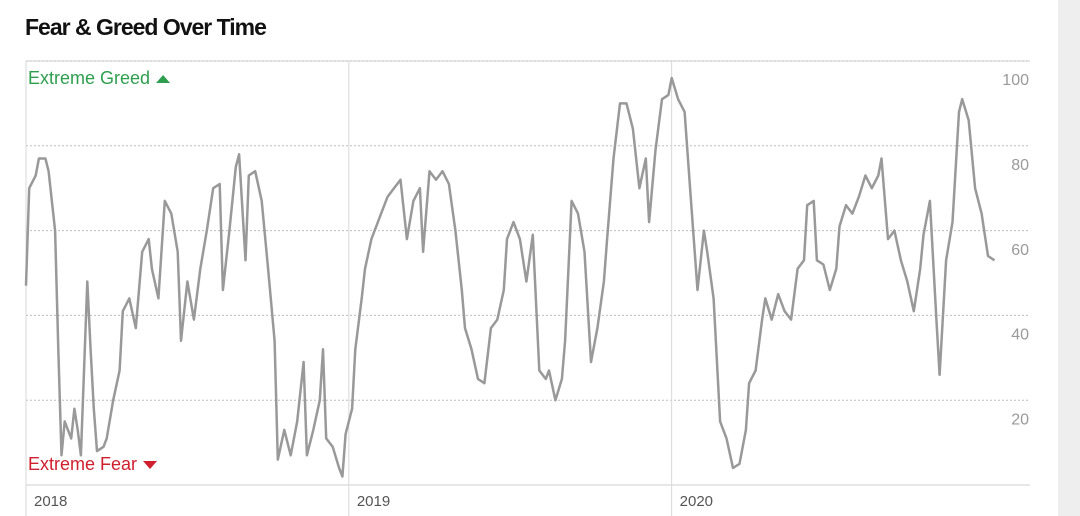 The width and height of the screenshot is (1080, 516). Describe the element at coordinates (1020, 335) in the screenshot. I see `y-tick-label: 40` at that location.